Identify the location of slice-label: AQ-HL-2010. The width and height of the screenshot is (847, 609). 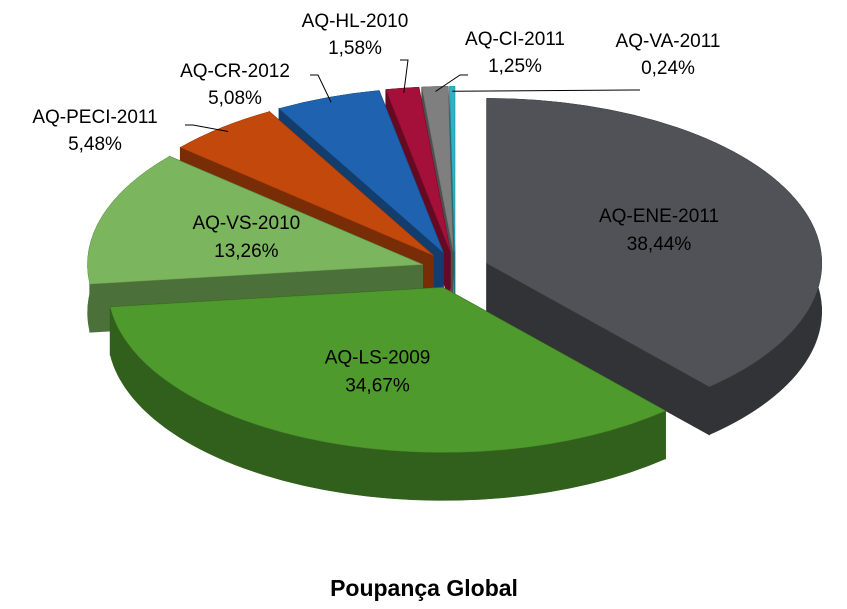
(355, 21).